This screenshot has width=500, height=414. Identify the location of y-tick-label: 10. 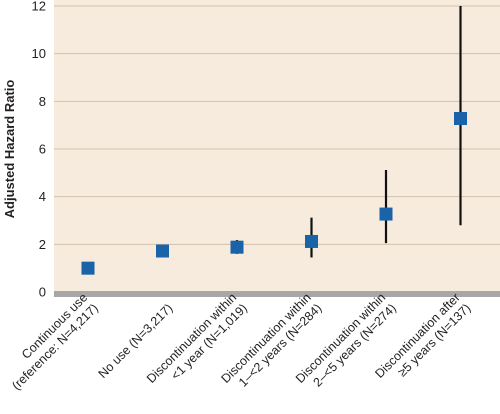
(39, 53).